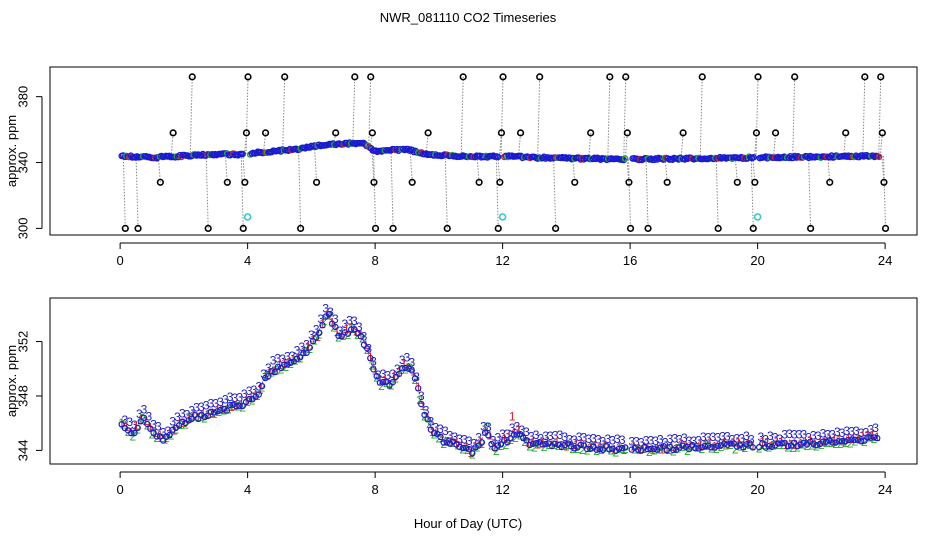 This screenshot has width=936, height=540. I want to click on baseline-point, so click(498, 157).